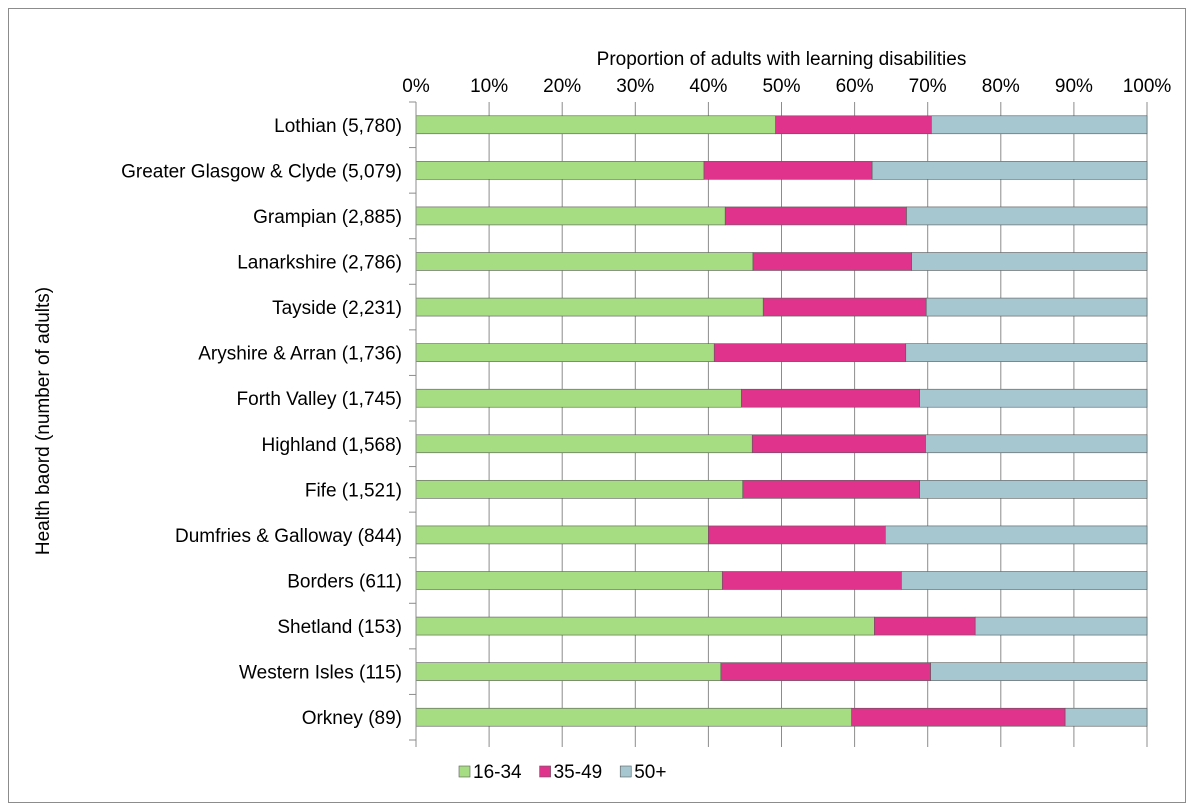 The image size is (1192, 807). Describe the element at coordinates (1074, 86) in the screenshot. I see `x-tick-label: 90%` at that location.